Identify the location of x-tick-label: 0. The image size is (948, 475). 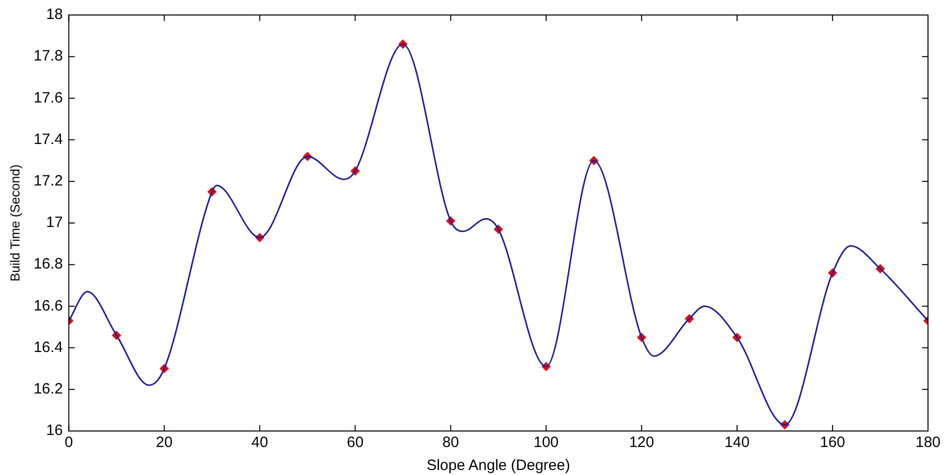
(68, 443).